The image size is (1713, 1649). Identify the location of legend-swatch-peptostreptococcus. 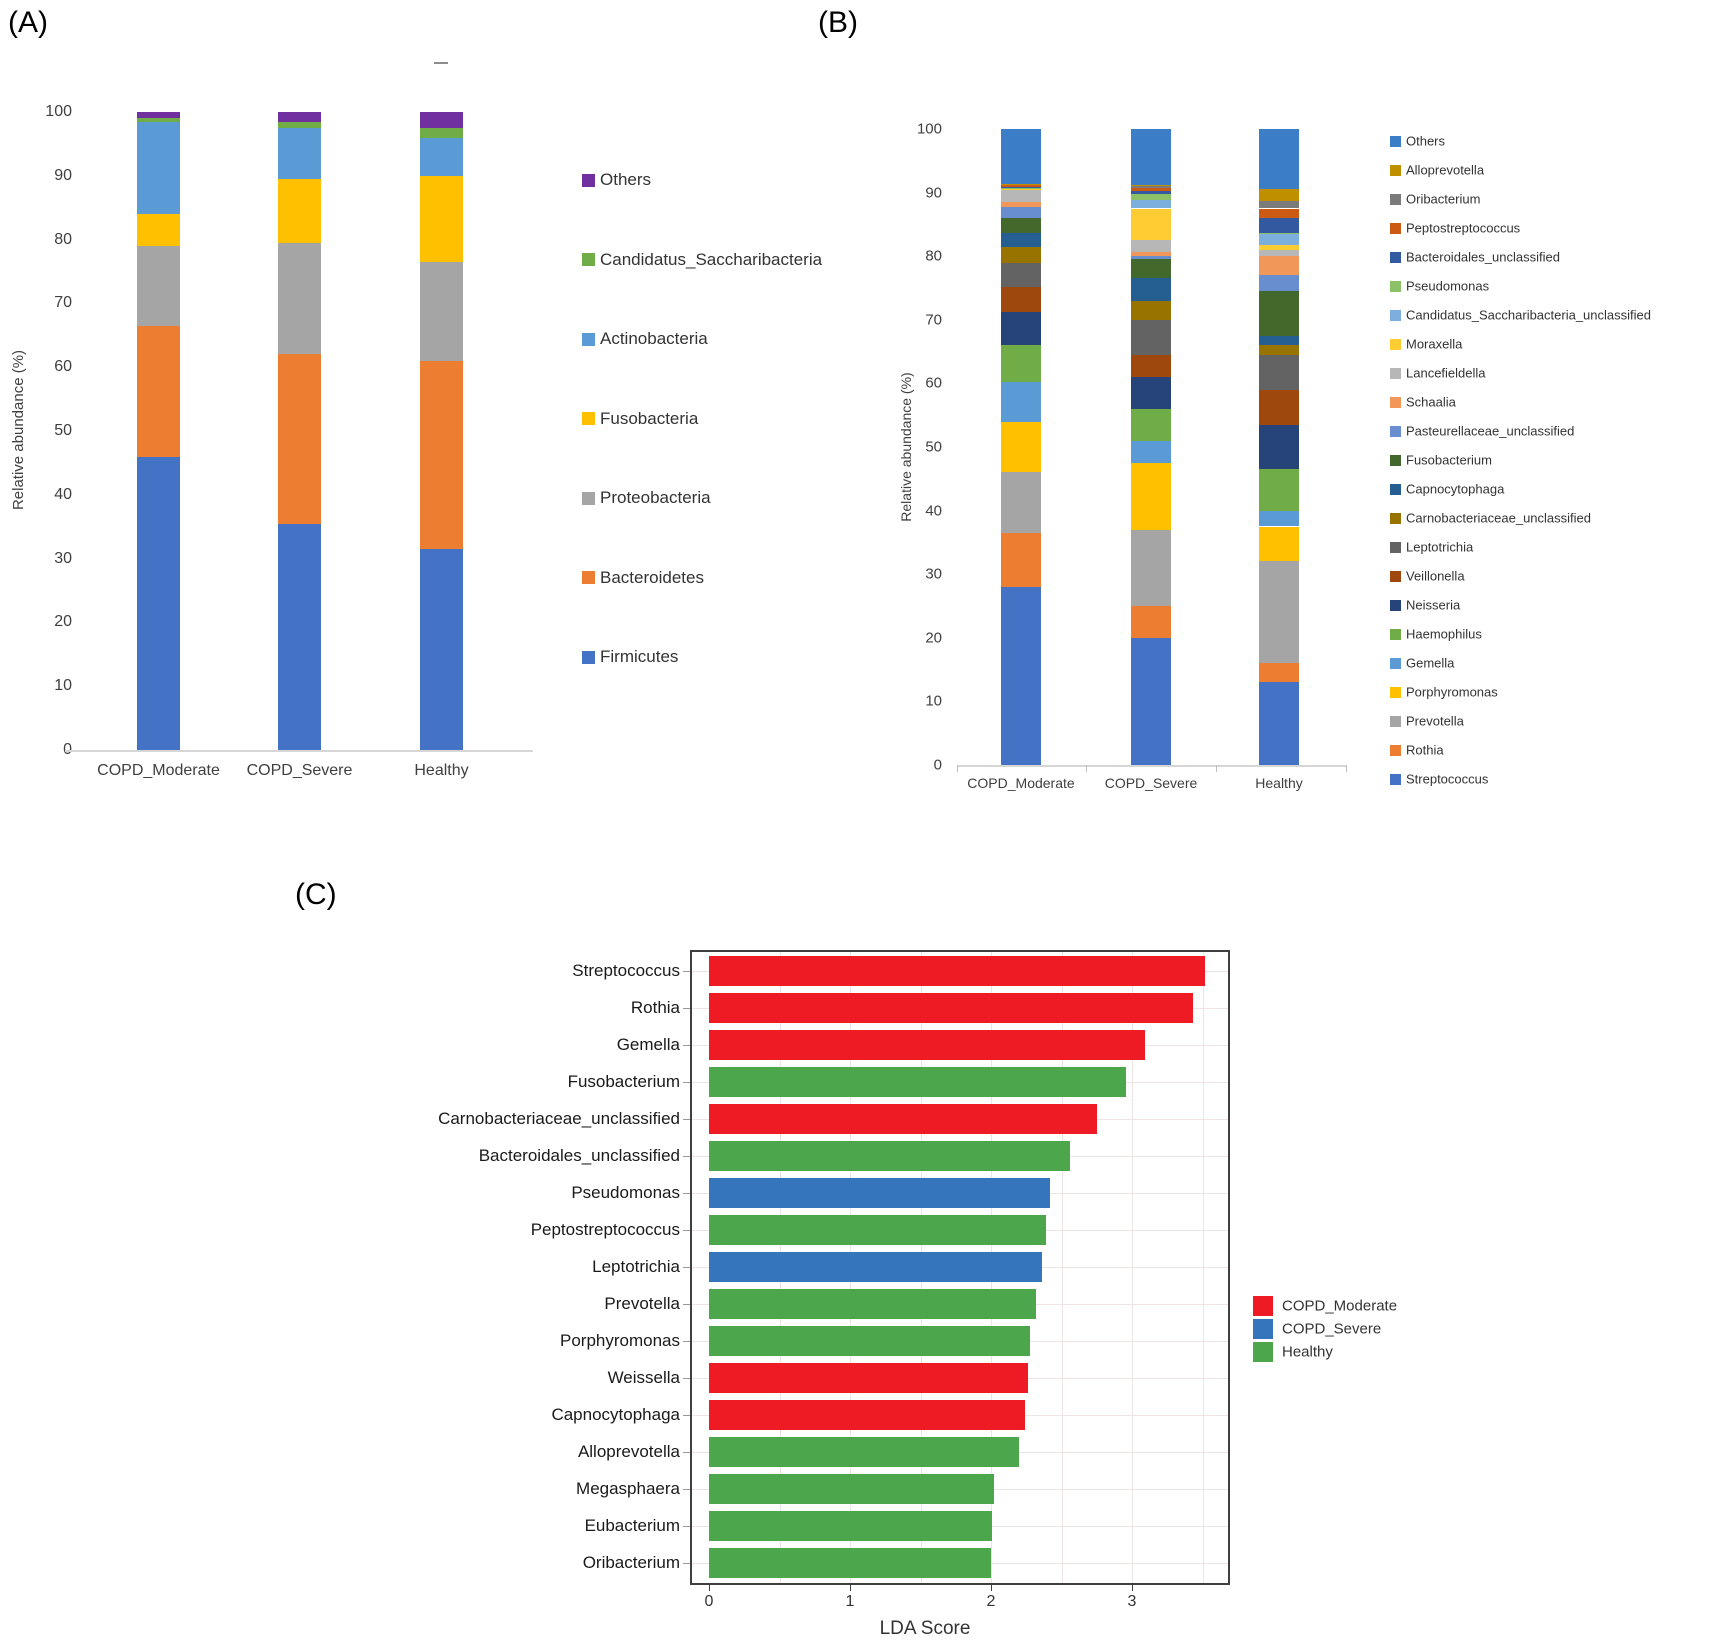
(1395, 228).